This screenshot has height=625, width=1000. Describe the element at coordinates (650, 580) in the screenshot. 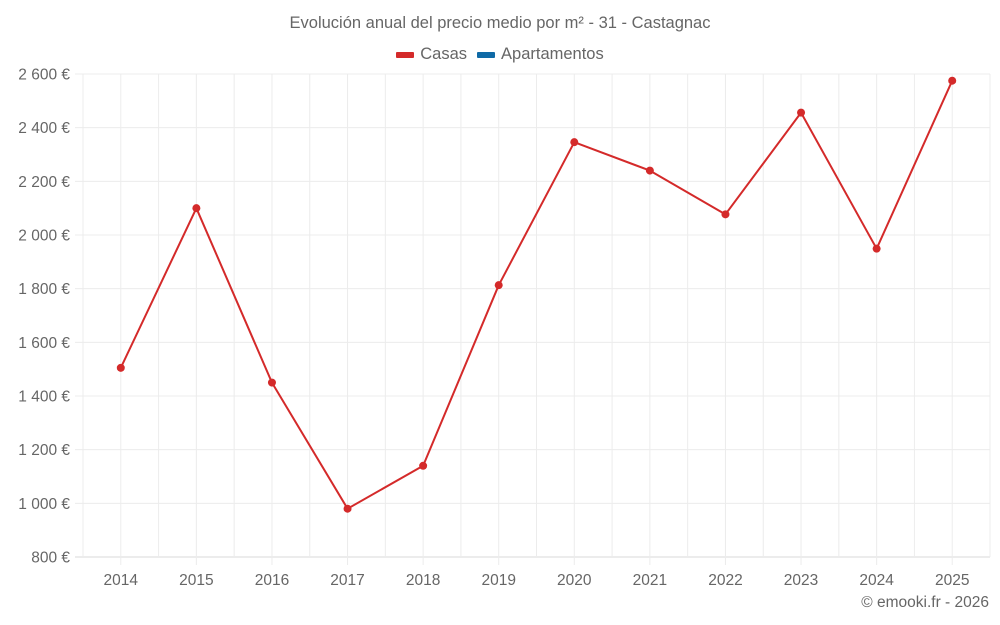

I see `x-tick-label: 2021` at that location.